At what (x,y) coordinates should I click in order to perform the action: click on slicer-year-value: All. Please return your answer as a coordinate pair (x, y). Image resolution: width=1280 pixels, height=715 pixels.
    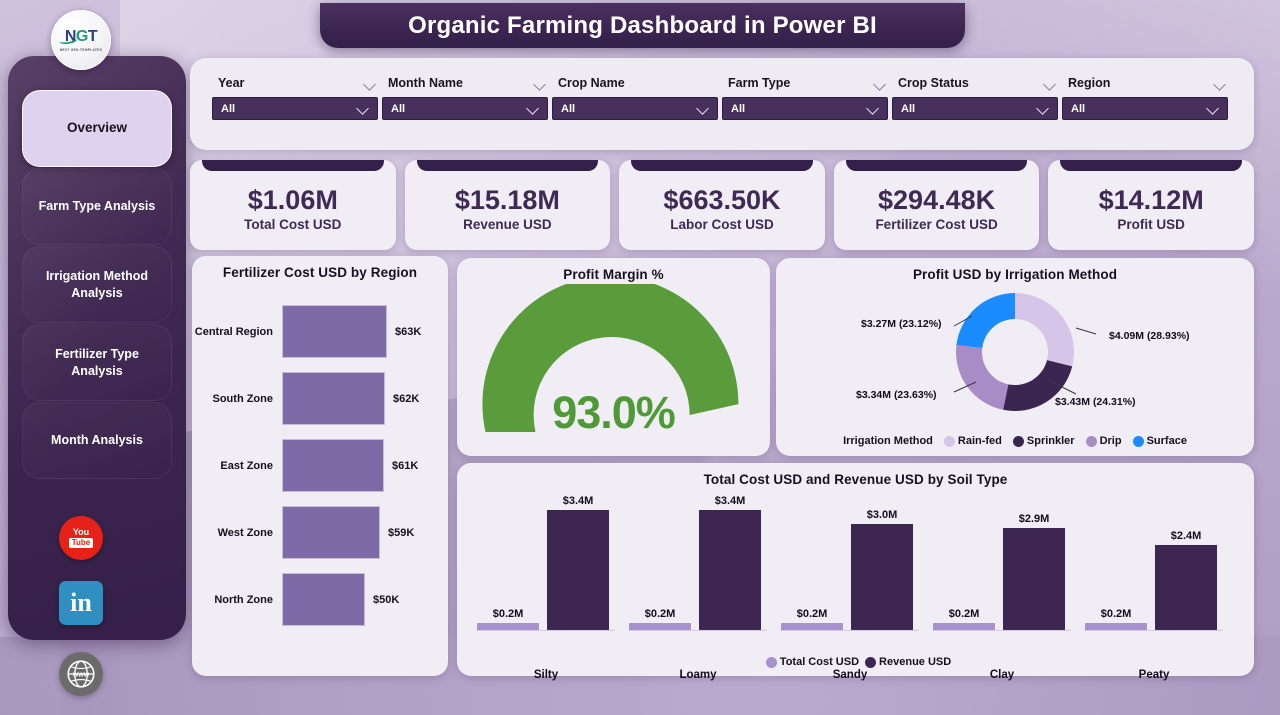
    Looking at the image, I should click on (228, 108).